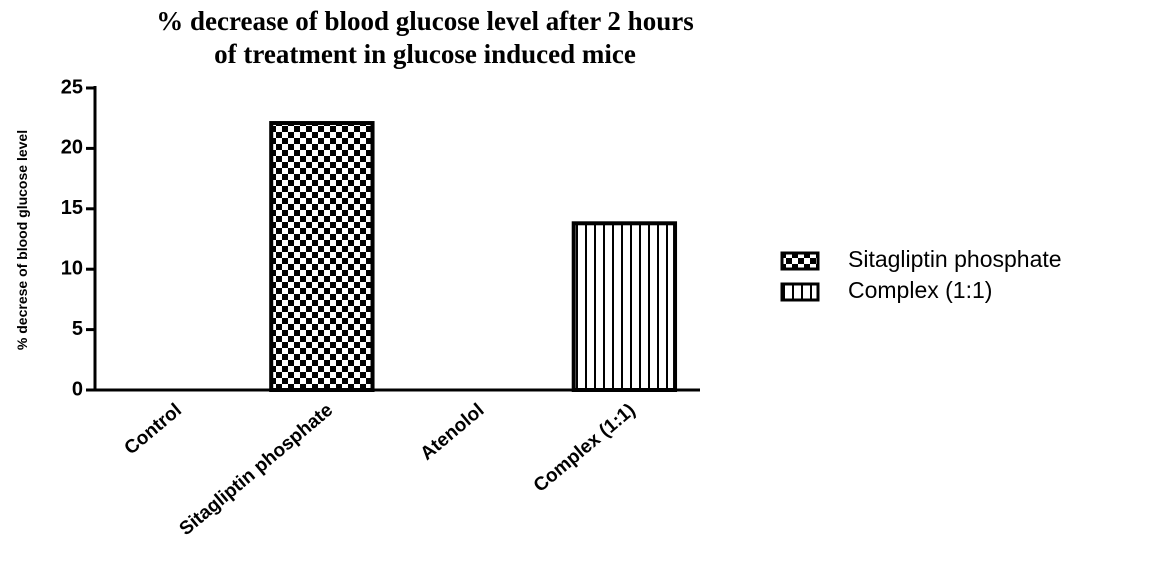 This screenshot has height=588, width=1151. I want to click on x-tick-label: Sitagliptin phosphate, so click(256, 470).